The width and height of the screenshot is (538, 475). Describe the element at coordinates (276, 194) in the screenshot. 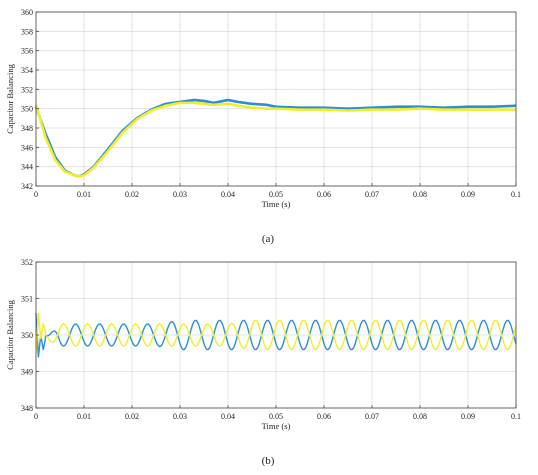

I see `chart-a-xtick-label: 0.05` at that location.